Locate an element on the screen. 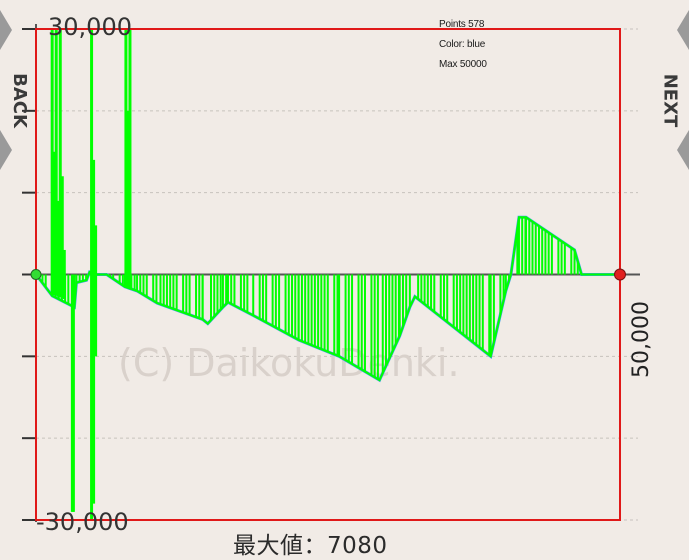 The width and height of the screenshot is (689, 560). back-arrow-icon is located at coordinates (6, 90).